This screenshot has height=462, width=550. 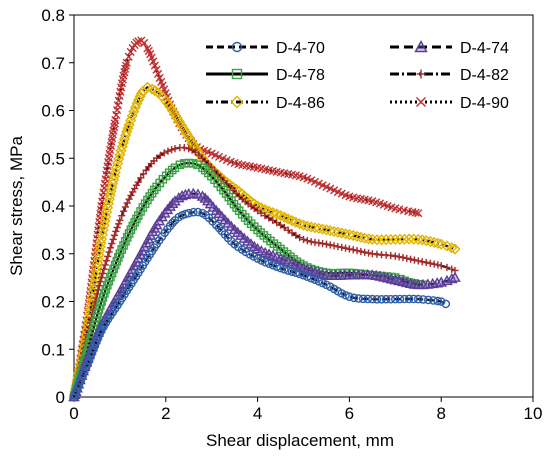 What do you see at coordinates (440, 413) in the screenshot?
I see `x-tick-label: 8` at bounding box center [440, 413].